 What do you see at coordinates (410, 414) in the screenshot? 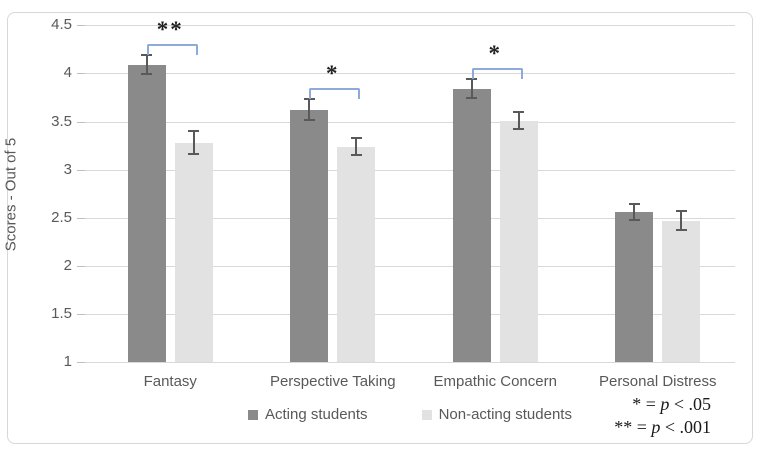
I see `legend: Acting students Non-acting students` at bounding box center [410, 414].